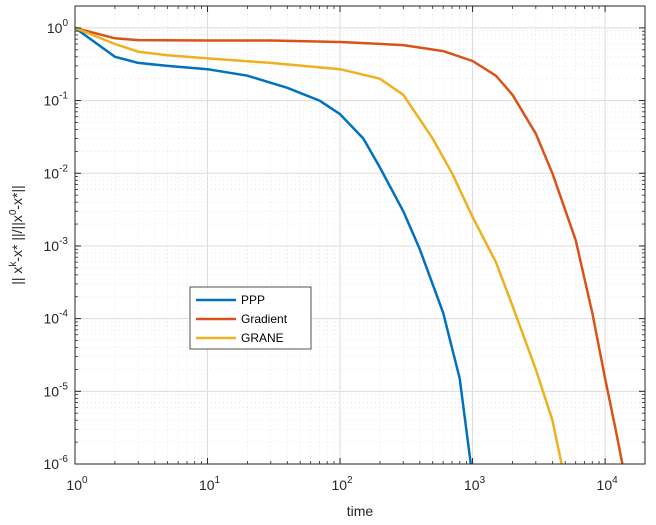  I want to click on tick-exponent: -1, so click(63, 96).